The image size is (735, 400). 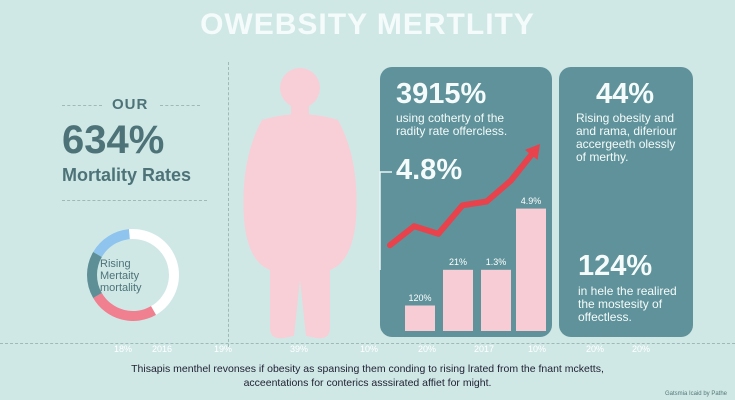 I want to click on bar-label: 1.3%, so click(x=496, y=261).